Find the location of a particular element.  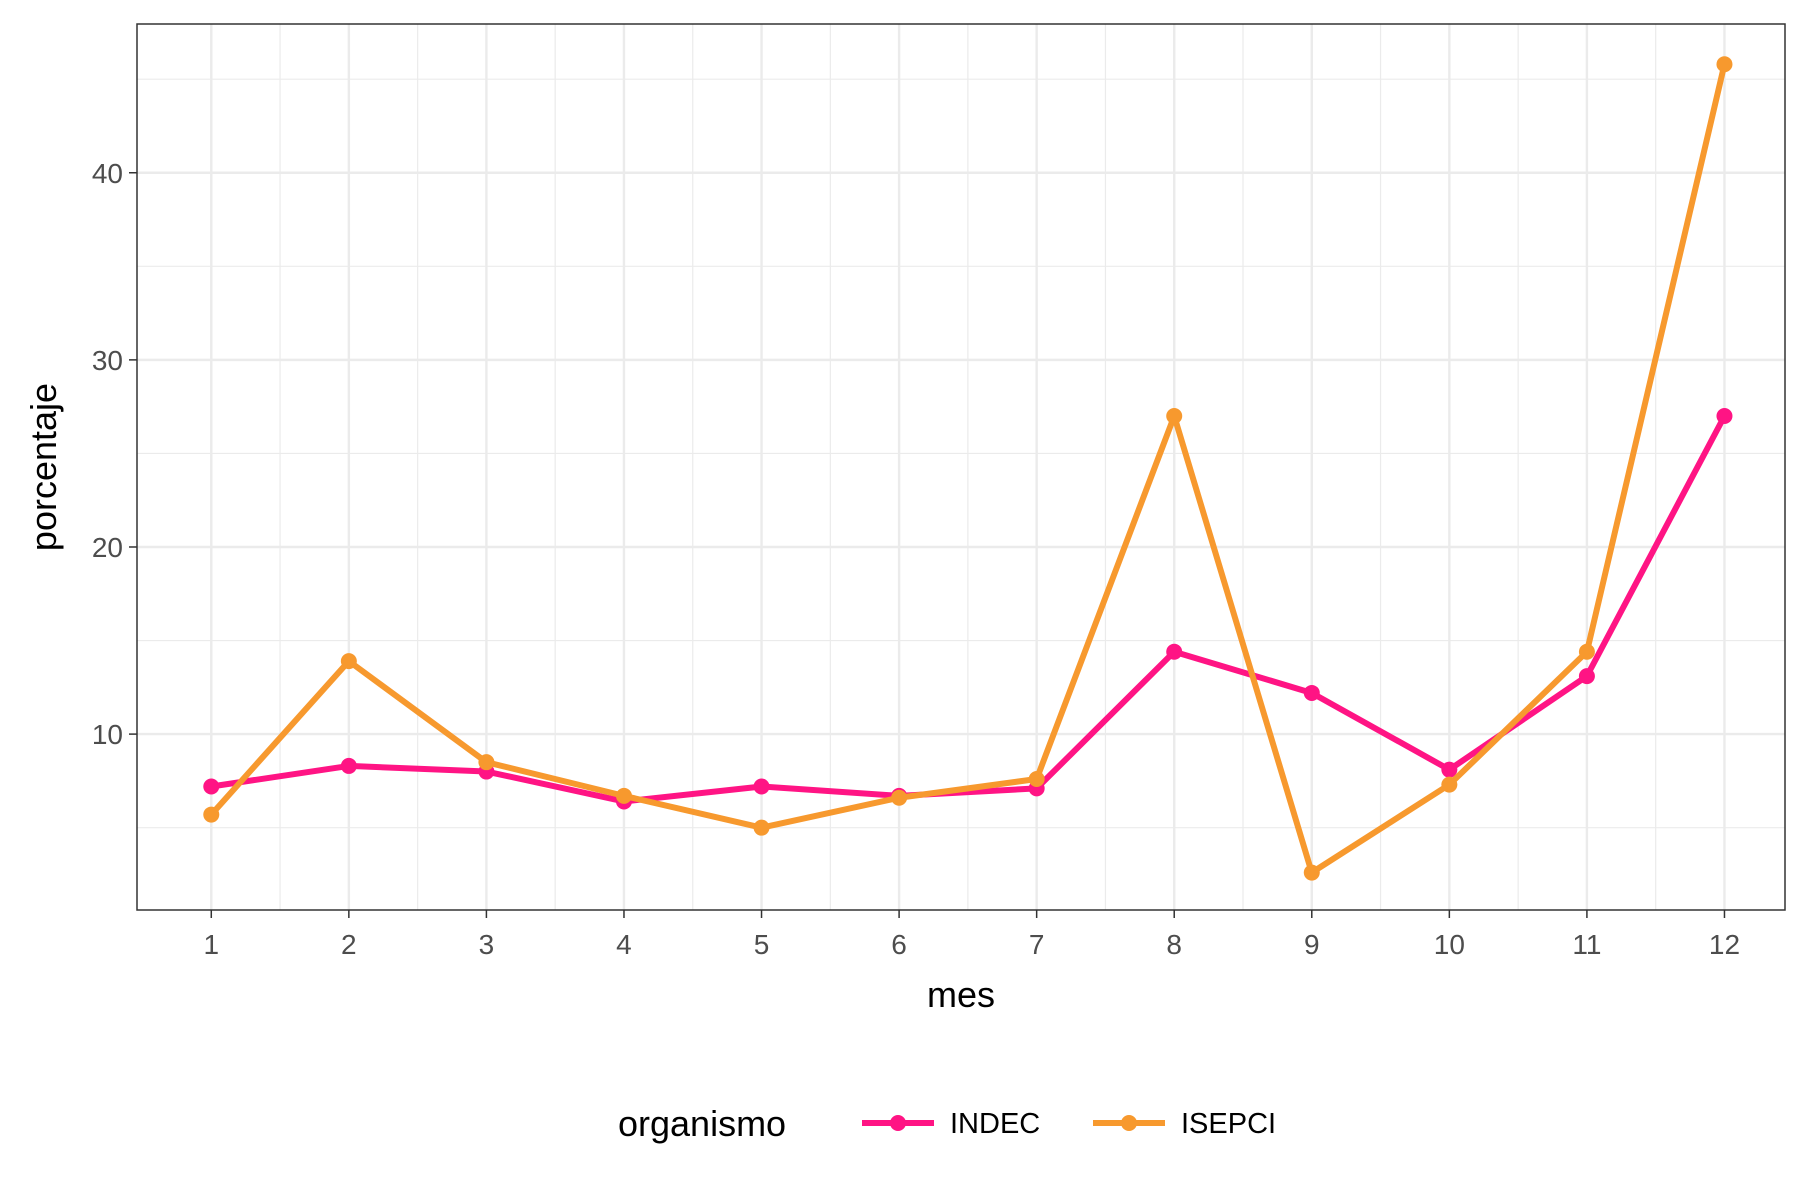

x-tick-label: 12 is located at coordinates (1724, 944).